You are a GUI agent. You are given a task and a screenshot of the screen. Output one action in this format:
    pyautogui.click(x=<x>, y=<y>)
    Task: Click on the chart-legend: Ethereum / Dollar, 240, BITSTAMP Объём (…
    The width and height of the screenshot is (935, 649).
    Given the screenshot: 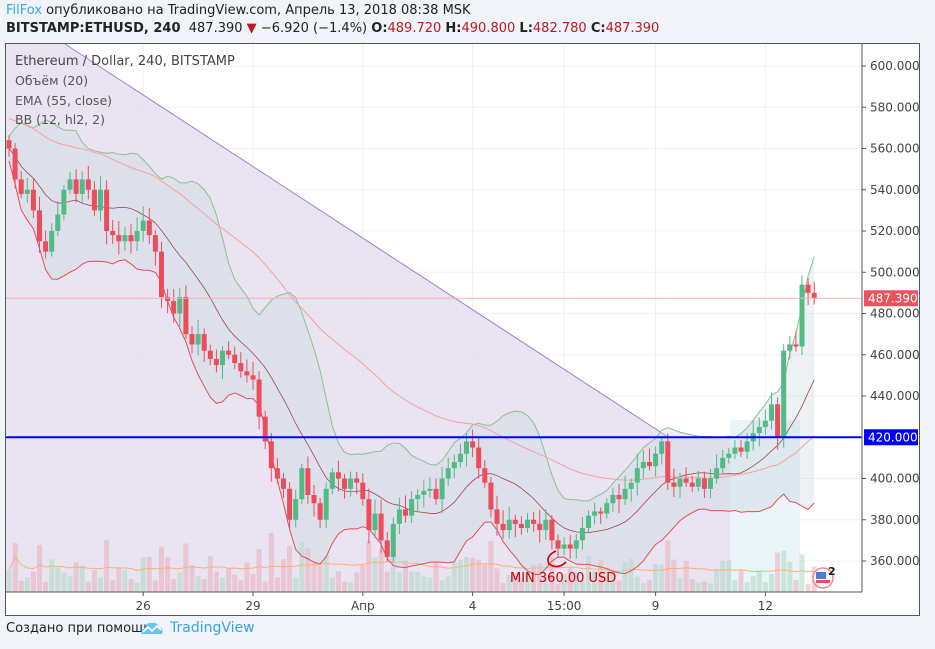 What is the action you would take?
    pyautogui.click(x=125, y=90)
    